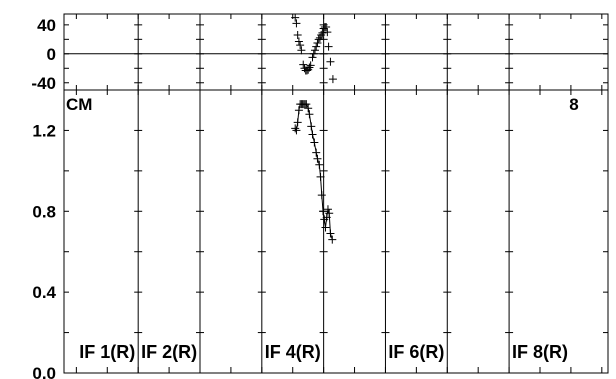  Describe the element at coordinates (314, 172) in the screenshot. I see `amplitude-panel-marks` at that location.